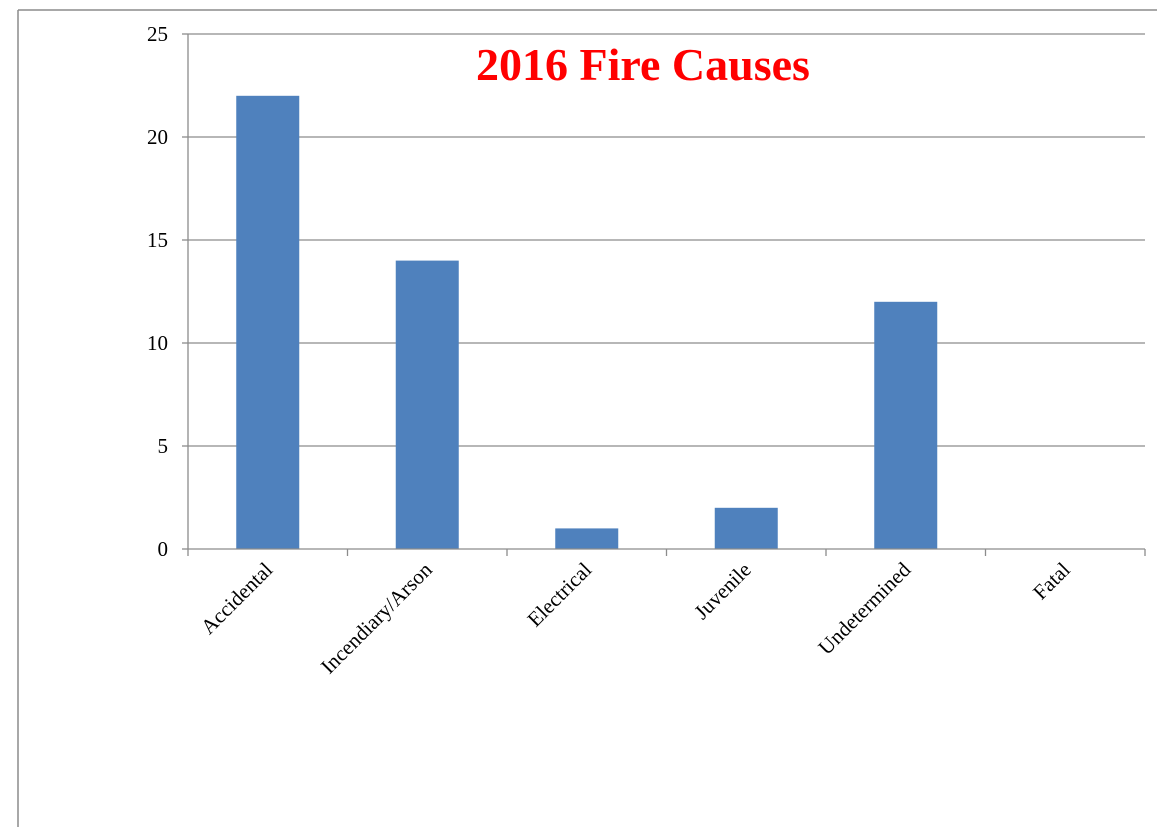  What do you see at coordinates (157, 34) in the screenshot?
I see `y-tick-label: 25` at bounding box center [157, 34].